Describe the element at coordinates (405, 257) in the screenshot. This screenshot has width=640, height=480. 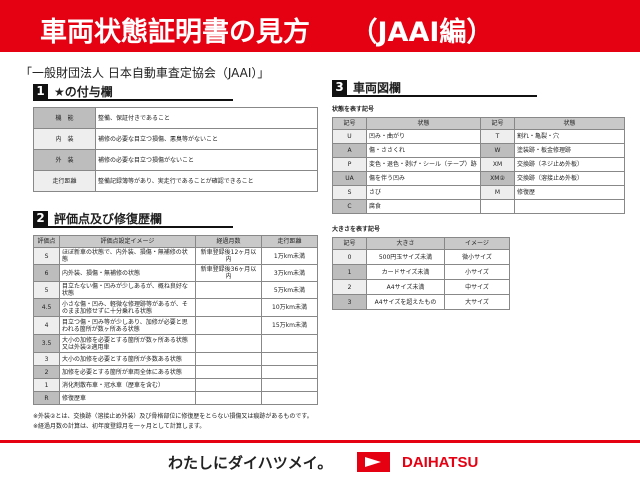
I see `table-cell: 500円玉サイズ未満` at that location.